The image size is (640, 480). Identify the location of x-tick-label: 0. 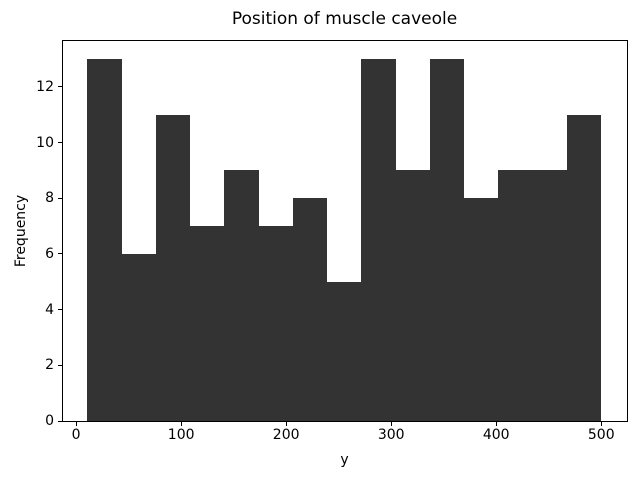
(76, 435).